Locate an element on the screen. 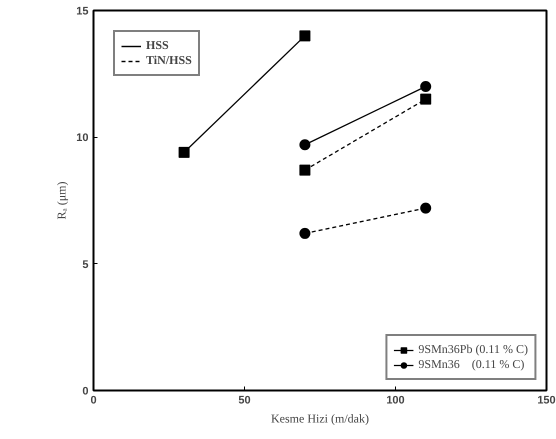 The height and width of the screenshot is (439, 556). legend-label: 9SMn36Pb (0.11 % C) is located at coordinates (473, 349).